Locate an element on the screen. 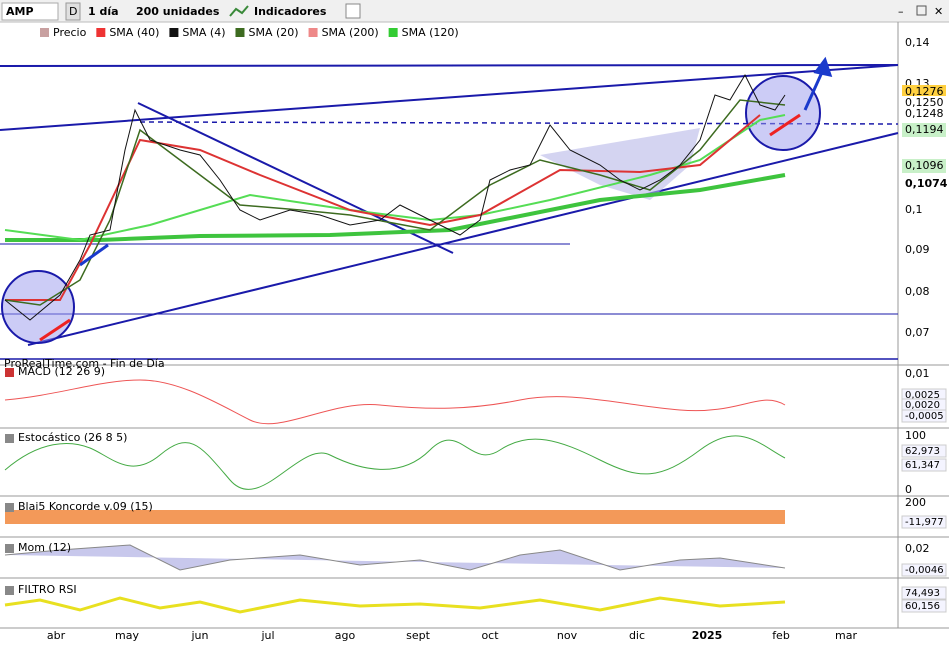 The width and height of the screenshot is (949, 647). value-tag-label: 0,1194 is located at coordinates (924, 129).